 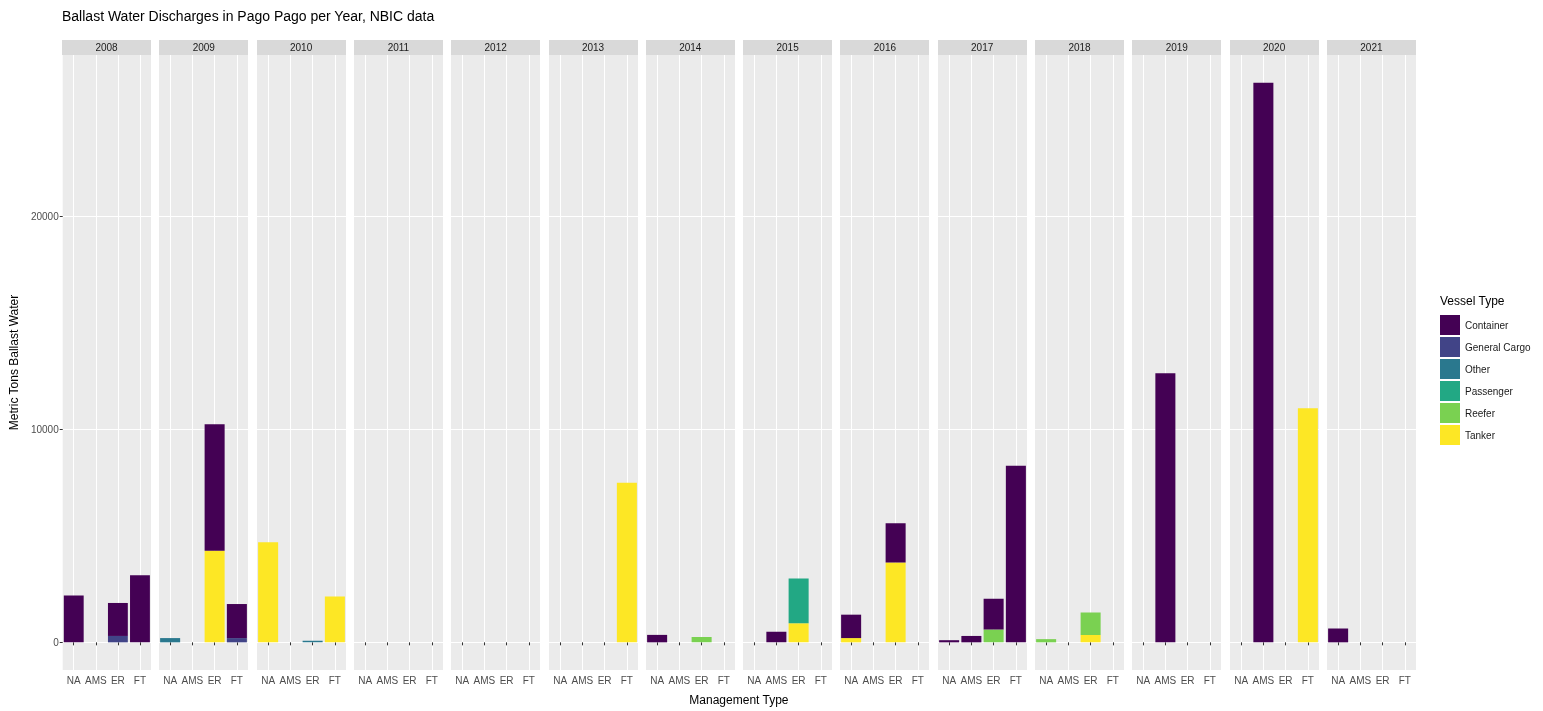 What do you see at coordinates (690, 47) in the screenshot?
I see `chart-subtitle: 2014` at bounding box center [690, 47].